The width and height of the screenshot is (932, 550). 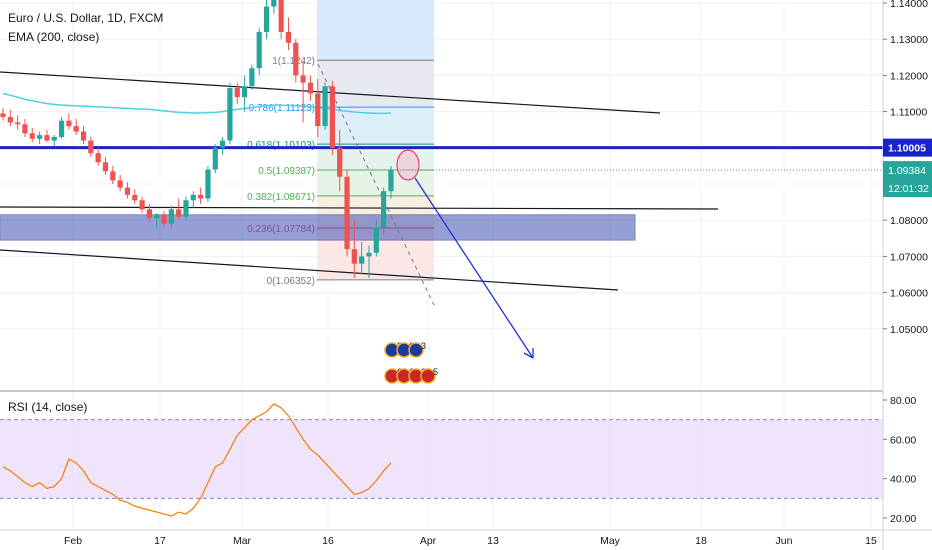 What do you see at coordinates (903, 519) in the screenshot?
I see `rsi-tick-label: 20.00` at bounding box center [903, 519].